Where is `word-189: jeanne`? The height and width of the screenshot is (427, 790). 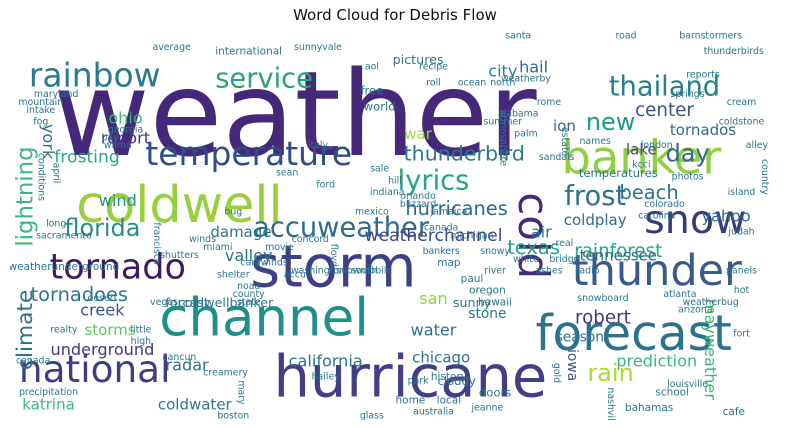
word-189: jeanne is located at coordinates (487, 408).